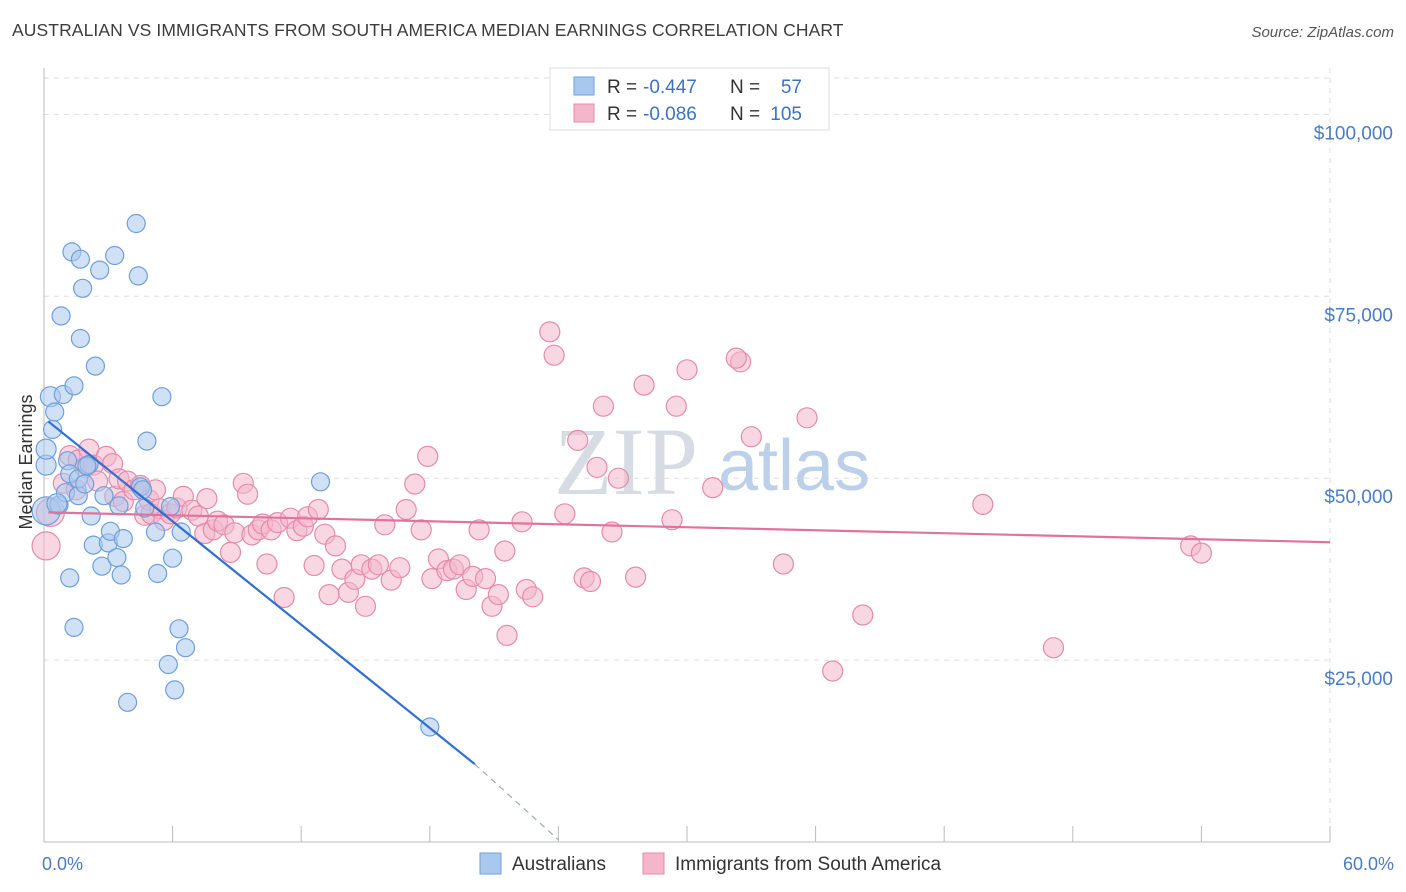 The width and height of the screenshot is (1406, 892). I want to click on bottom-legend-label-australians: Australians, so click(559, 864).